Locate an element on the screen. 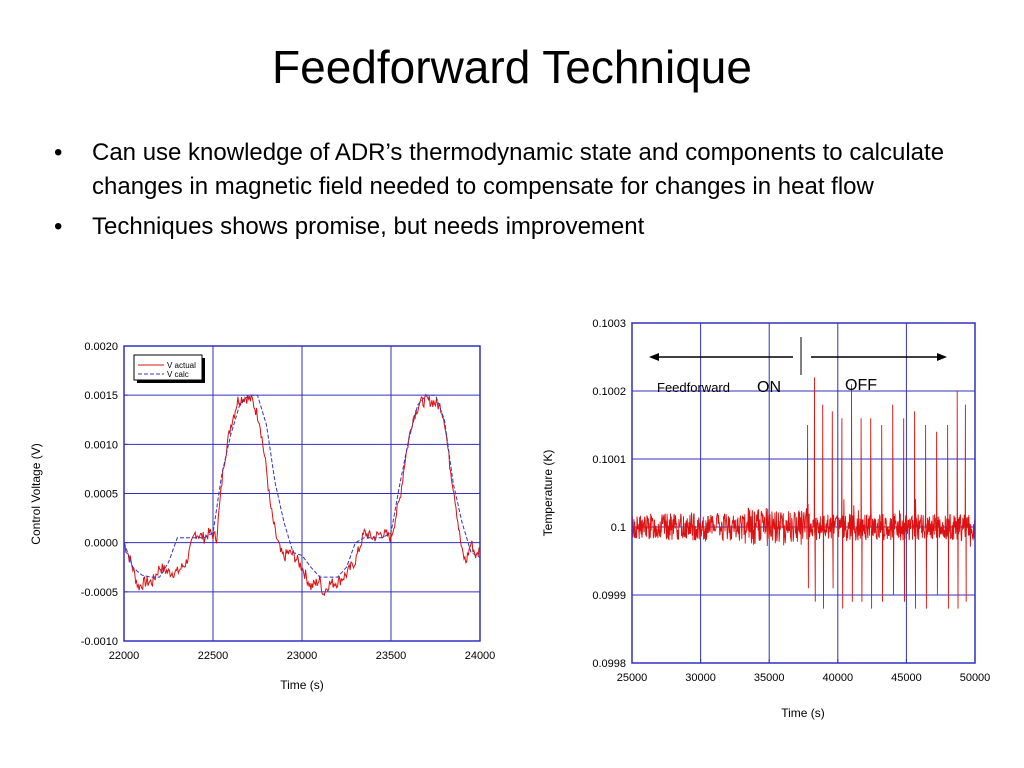  annotation-feedforward: Feedforward is located at coordinates (693, 387).